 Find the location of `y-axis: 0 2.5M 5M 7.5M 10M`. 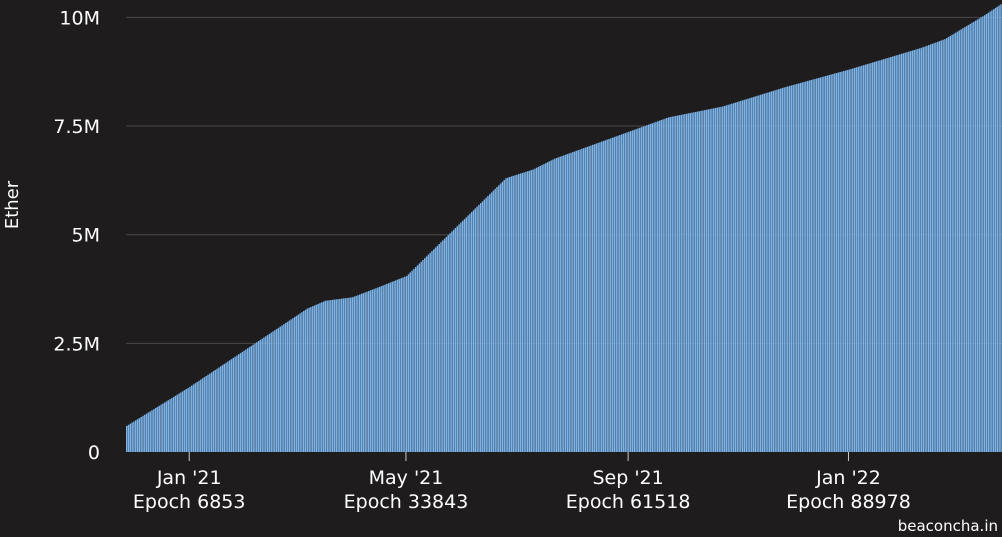

y-axis: 0 2.5M 5M 7.5M 10M is located at coordinates (76, 235).